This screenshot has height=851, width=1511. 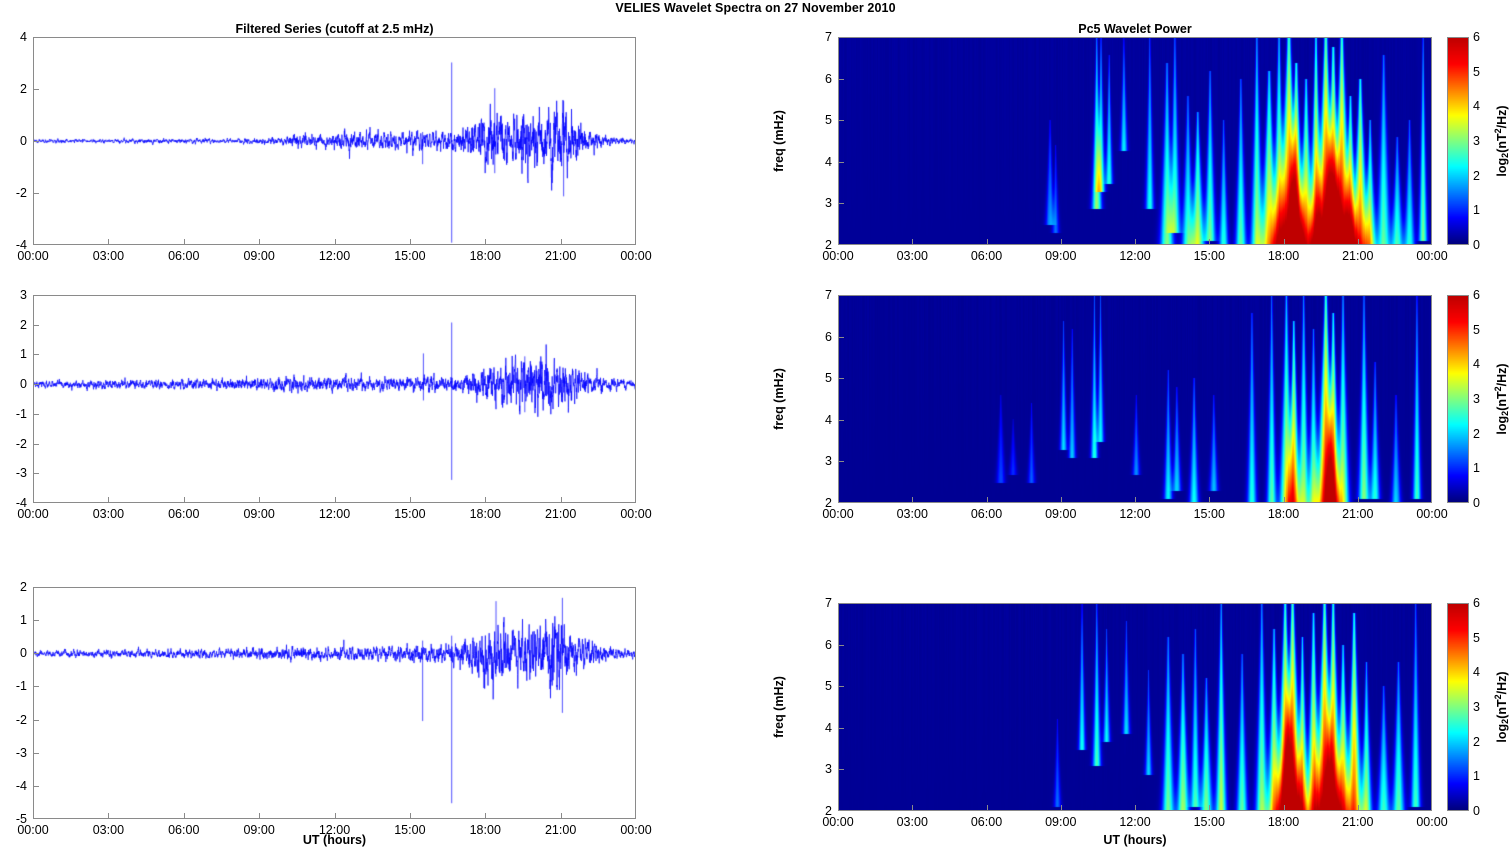 I want to click on axes-wavelet-power-x, so click(x=1135, y=141).